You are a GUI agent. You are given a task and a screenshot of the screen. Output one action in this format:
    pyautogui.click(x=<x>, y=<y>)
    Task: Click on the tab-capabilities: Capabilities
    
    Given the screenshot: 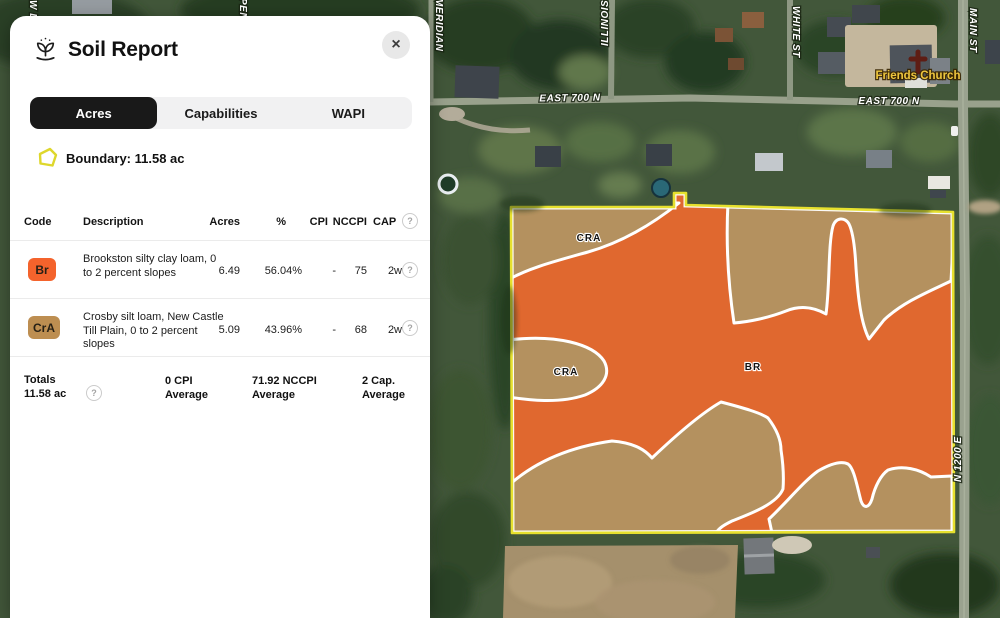 What is the action you would take?
    pyautogui.click(x=221, y=113)
    